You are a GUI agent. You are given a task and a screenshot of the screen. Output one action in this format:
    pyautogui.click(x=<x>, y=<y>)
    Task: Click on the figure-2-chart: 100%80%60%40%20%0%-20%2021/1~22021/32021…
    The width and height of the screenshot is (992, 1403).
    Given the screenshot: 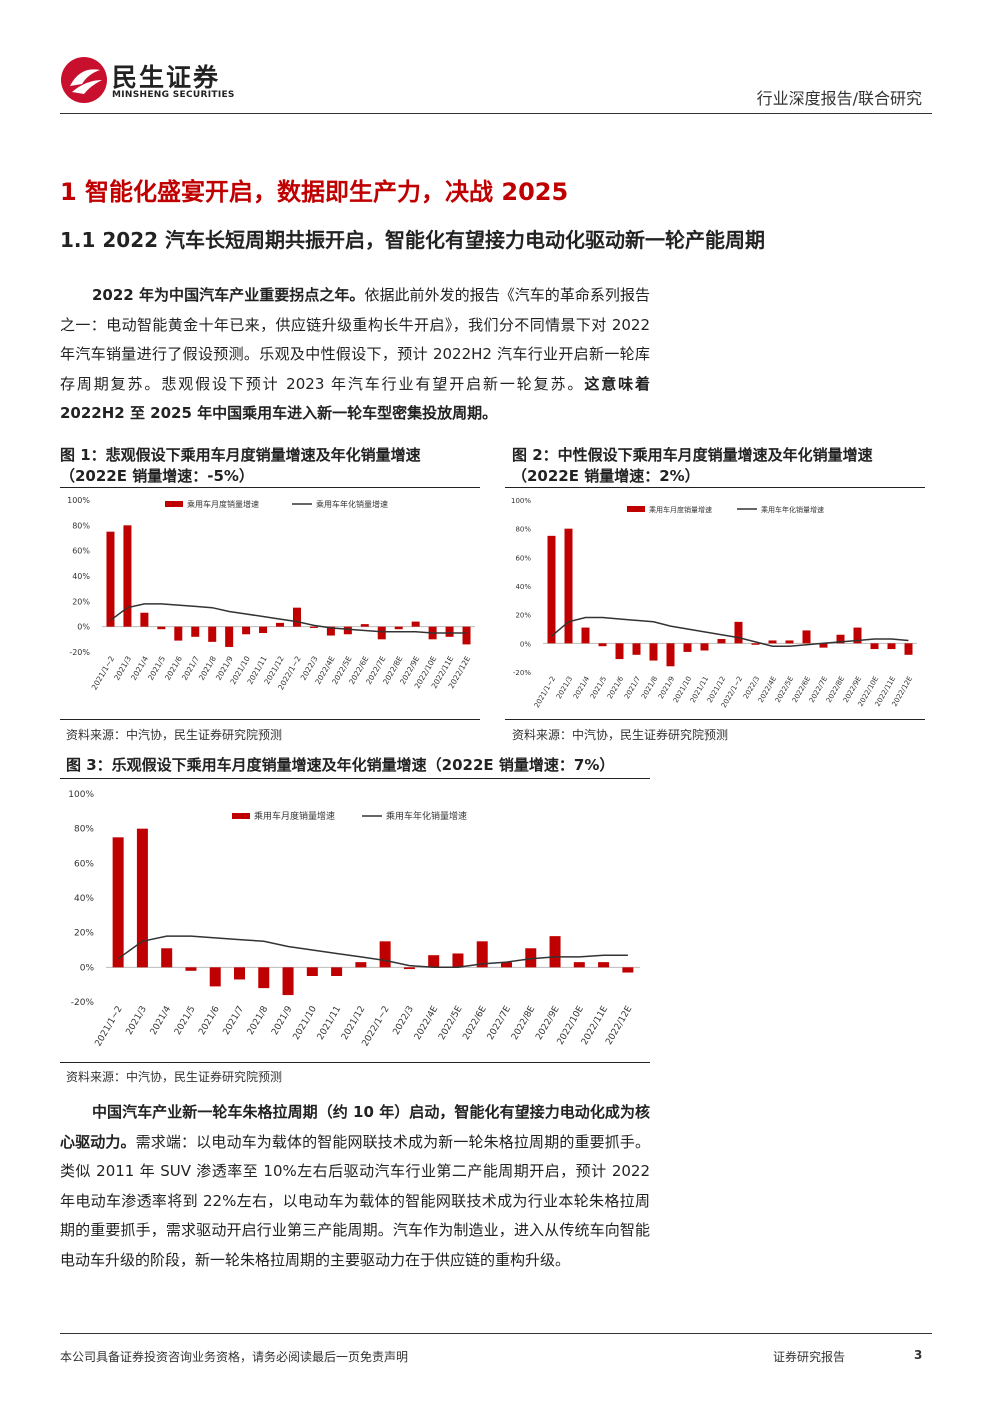 What is the action you would take?
    pyautogui.click(x=714, y=603)
    